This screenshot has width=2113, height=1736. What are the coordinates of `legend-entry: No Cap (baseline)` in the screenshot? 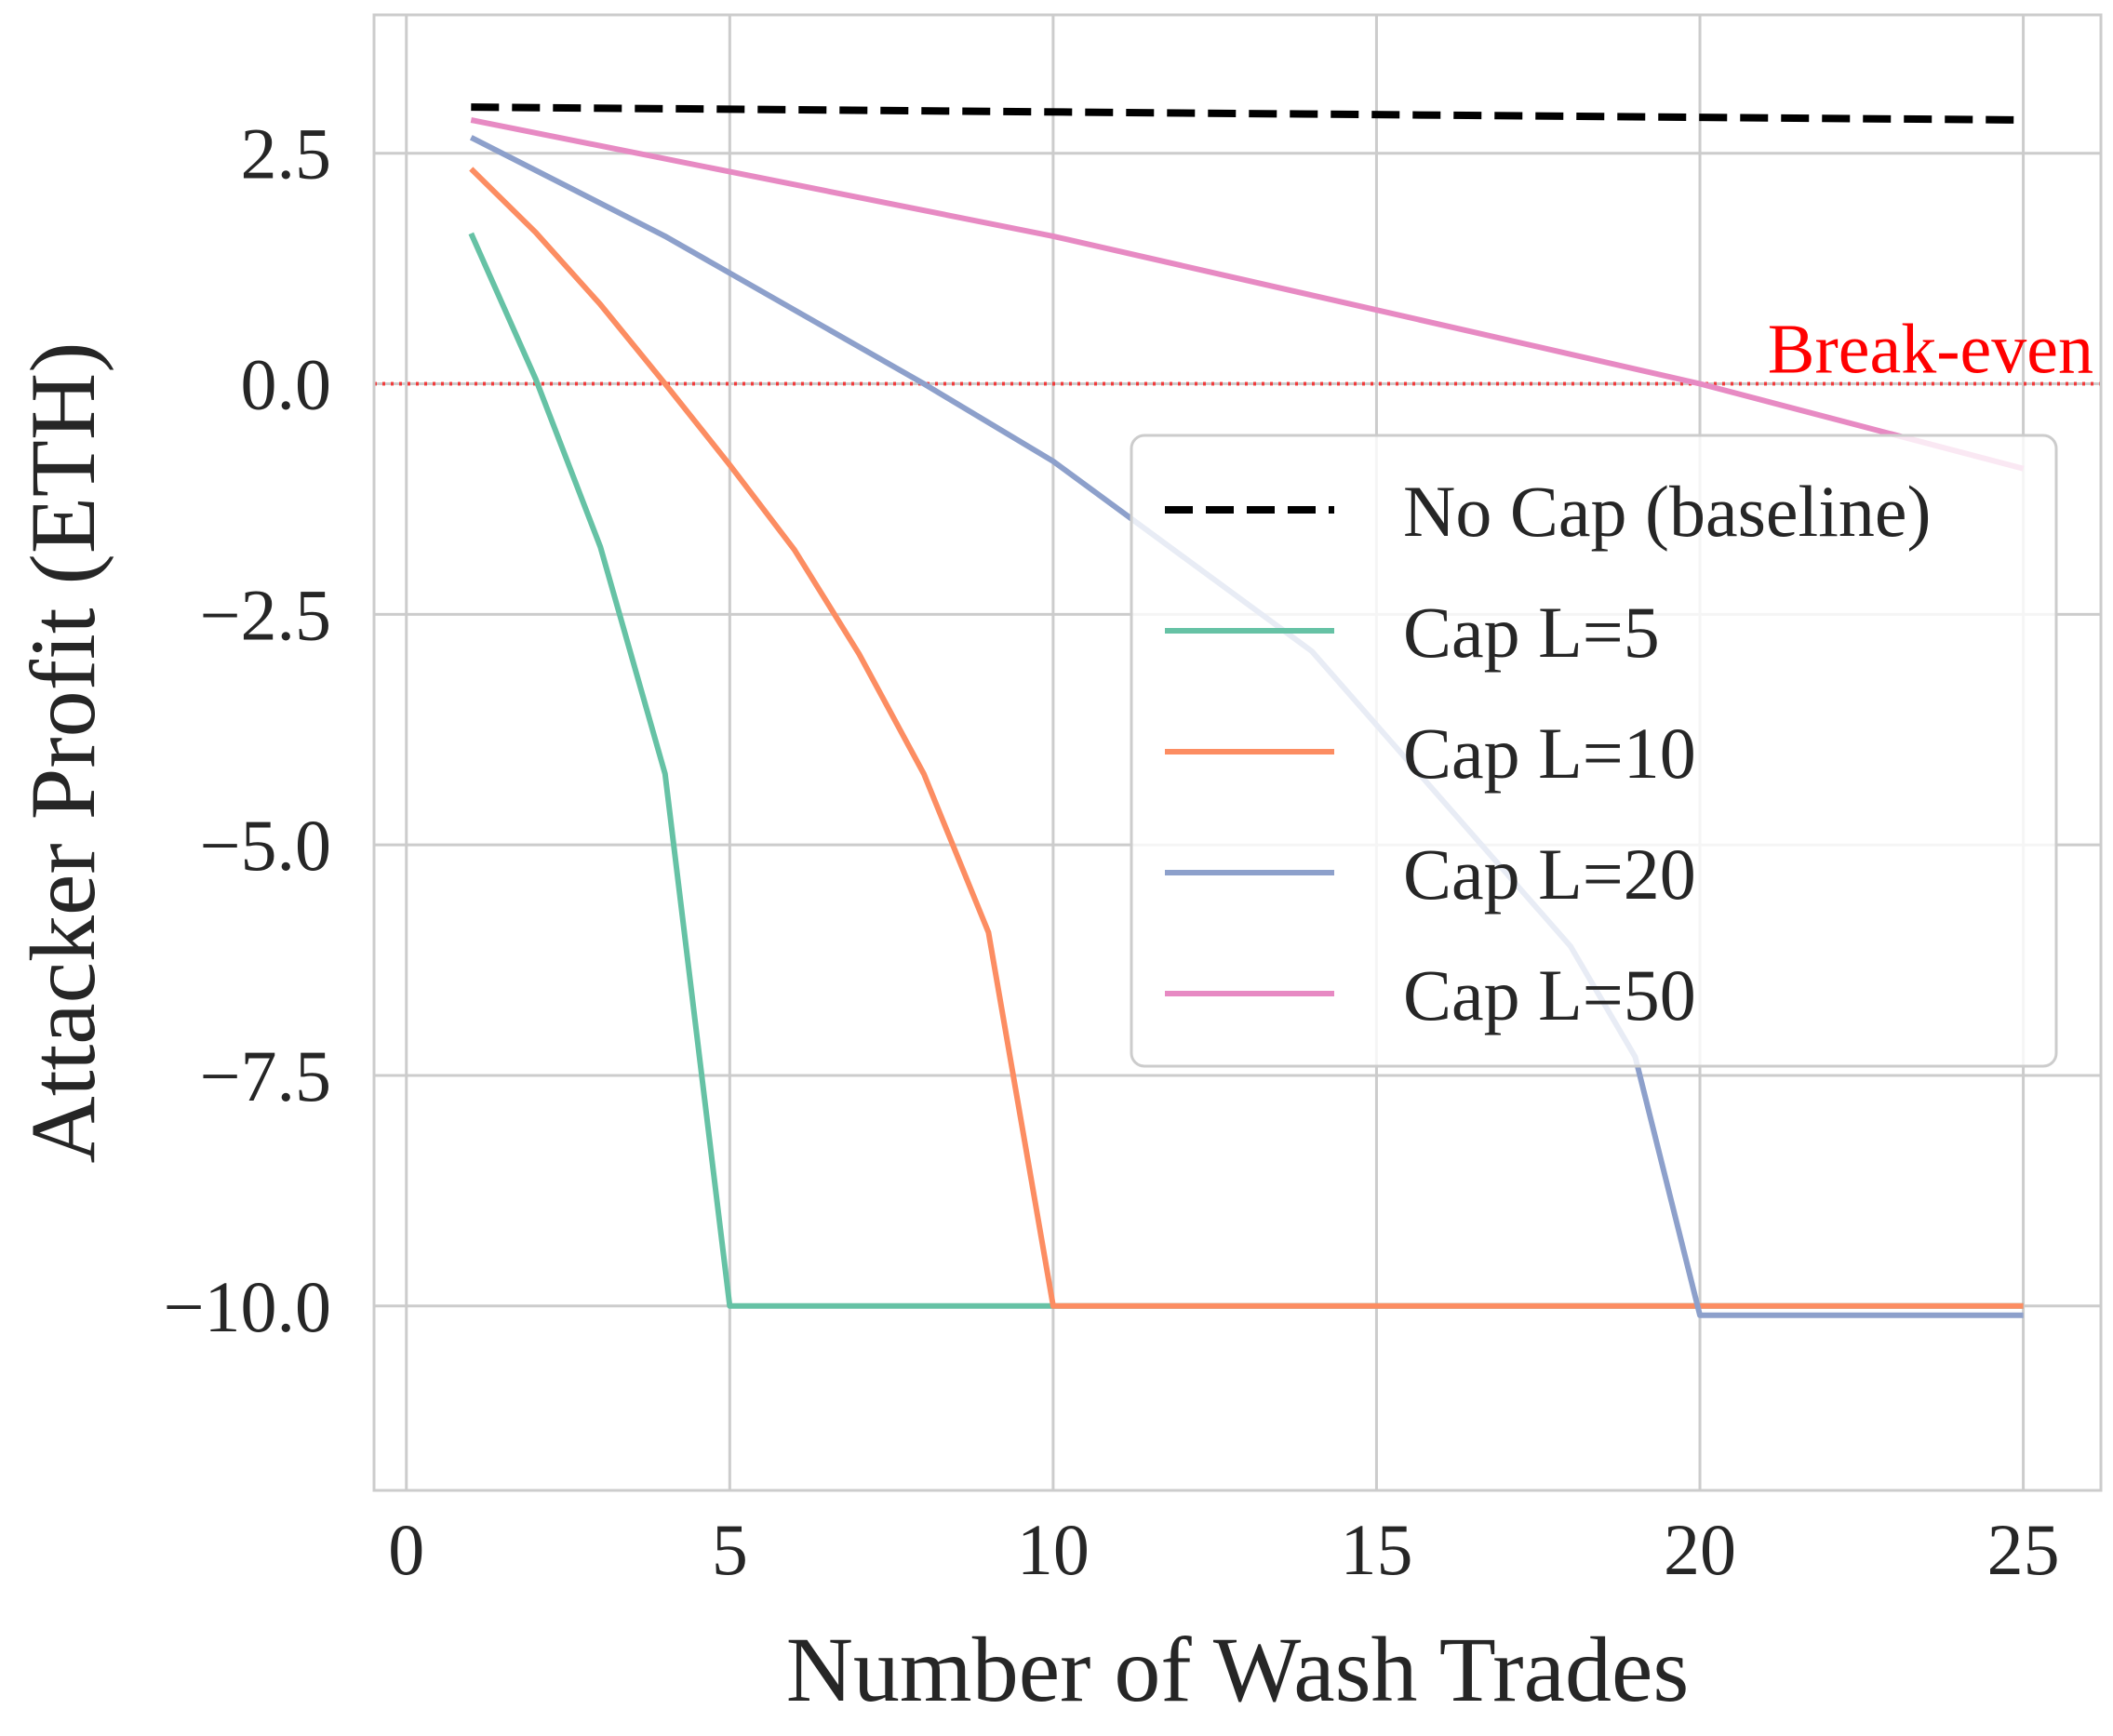 It's located at (1548, 511).